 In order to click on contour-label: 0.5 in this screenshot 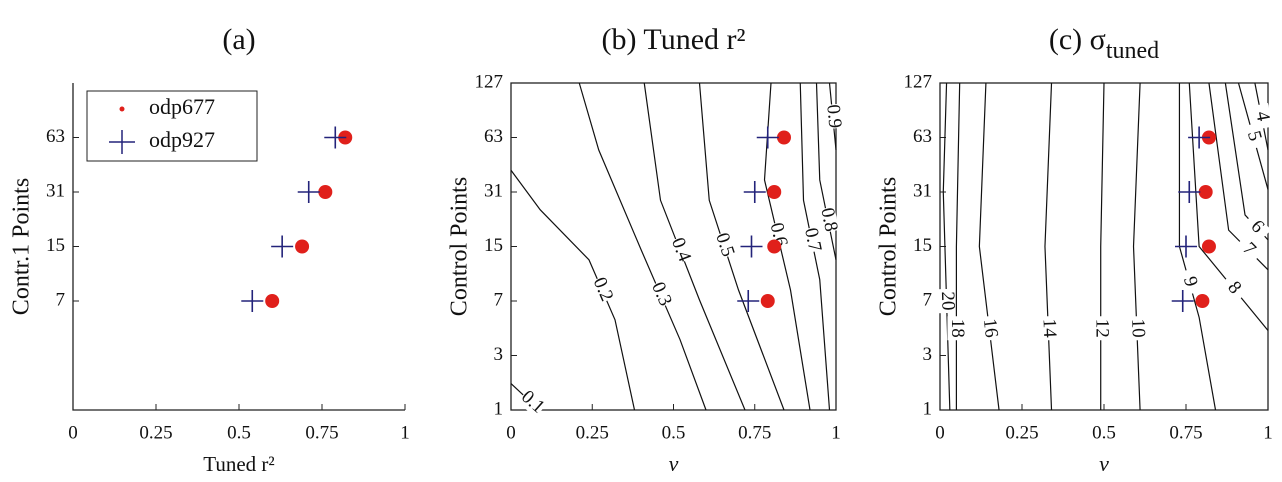, I will do `click(724, 244)`.